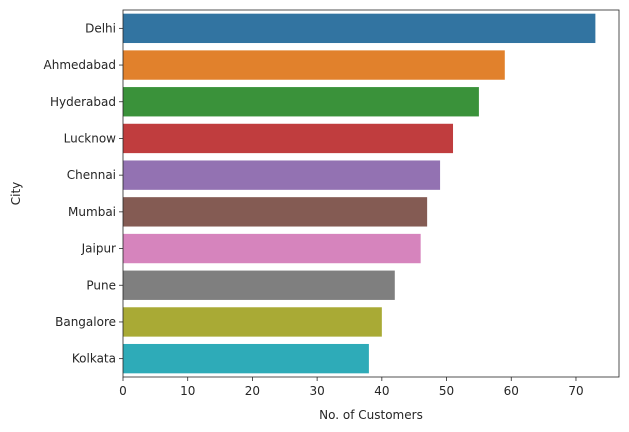 The width and height of the screenshot is (629, 432). I want to click on bar-kolkata, so click(246, 358).